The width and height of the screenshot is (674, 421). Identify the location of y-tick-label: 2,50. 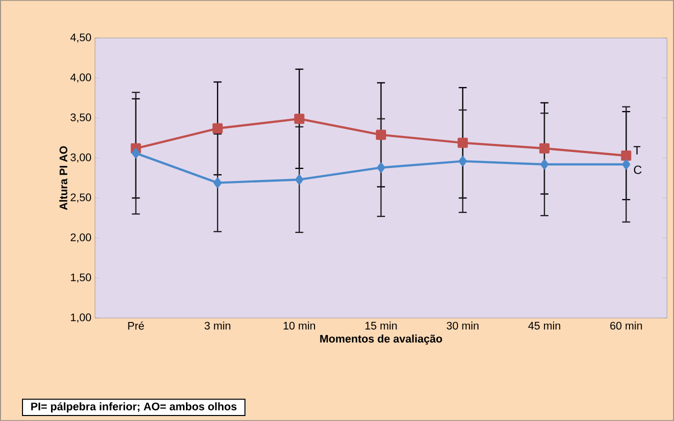
(81, 198).